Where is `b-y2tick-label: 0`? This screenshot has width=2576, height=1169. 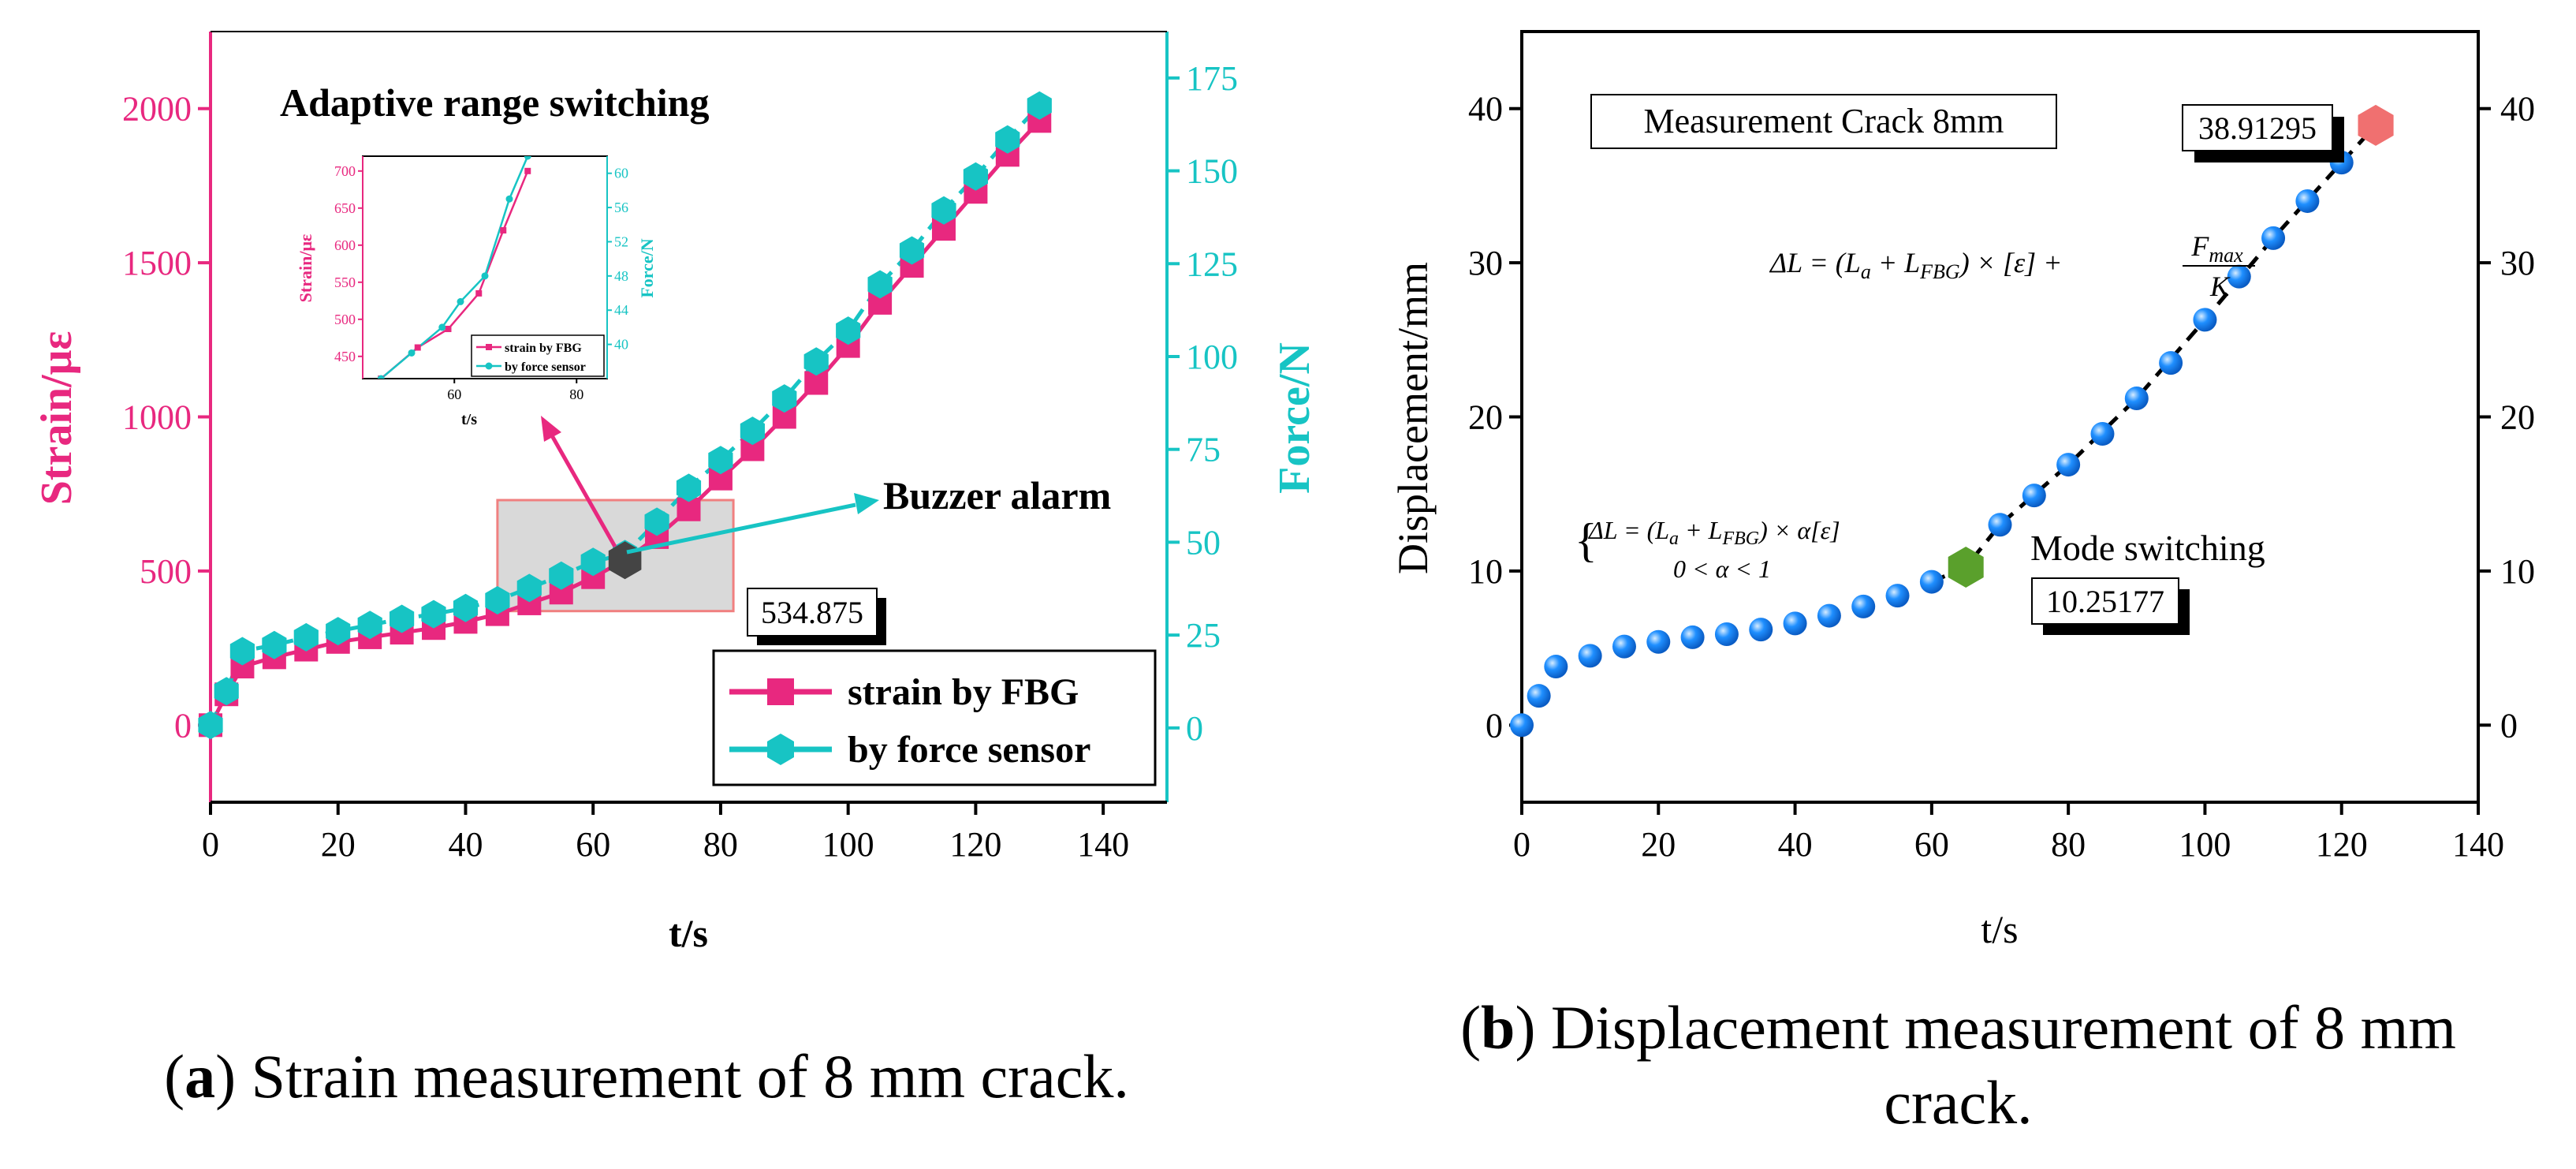 b-y2tick-label: 0 is located at coordinates (2509, 725).